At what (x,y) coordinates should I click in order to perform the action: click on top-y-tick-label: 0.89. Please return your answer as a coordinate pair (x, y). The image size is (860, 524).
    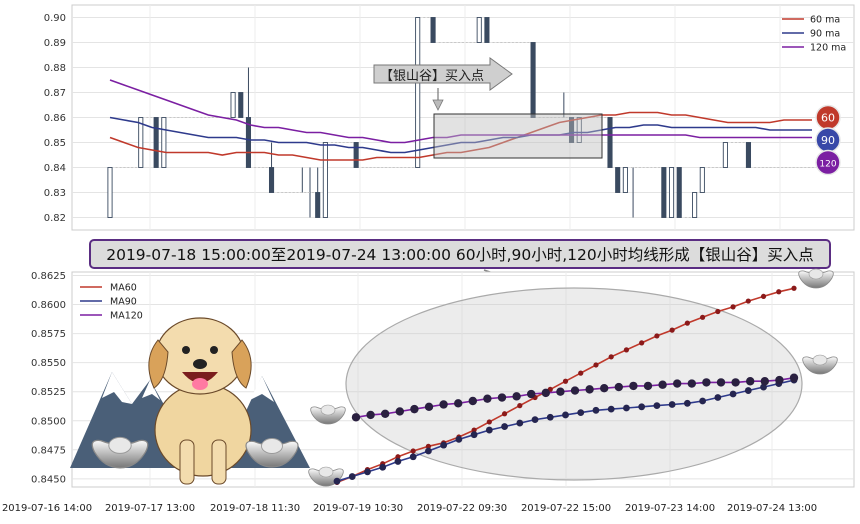
    Looking at the image, I should click on (55, 43).